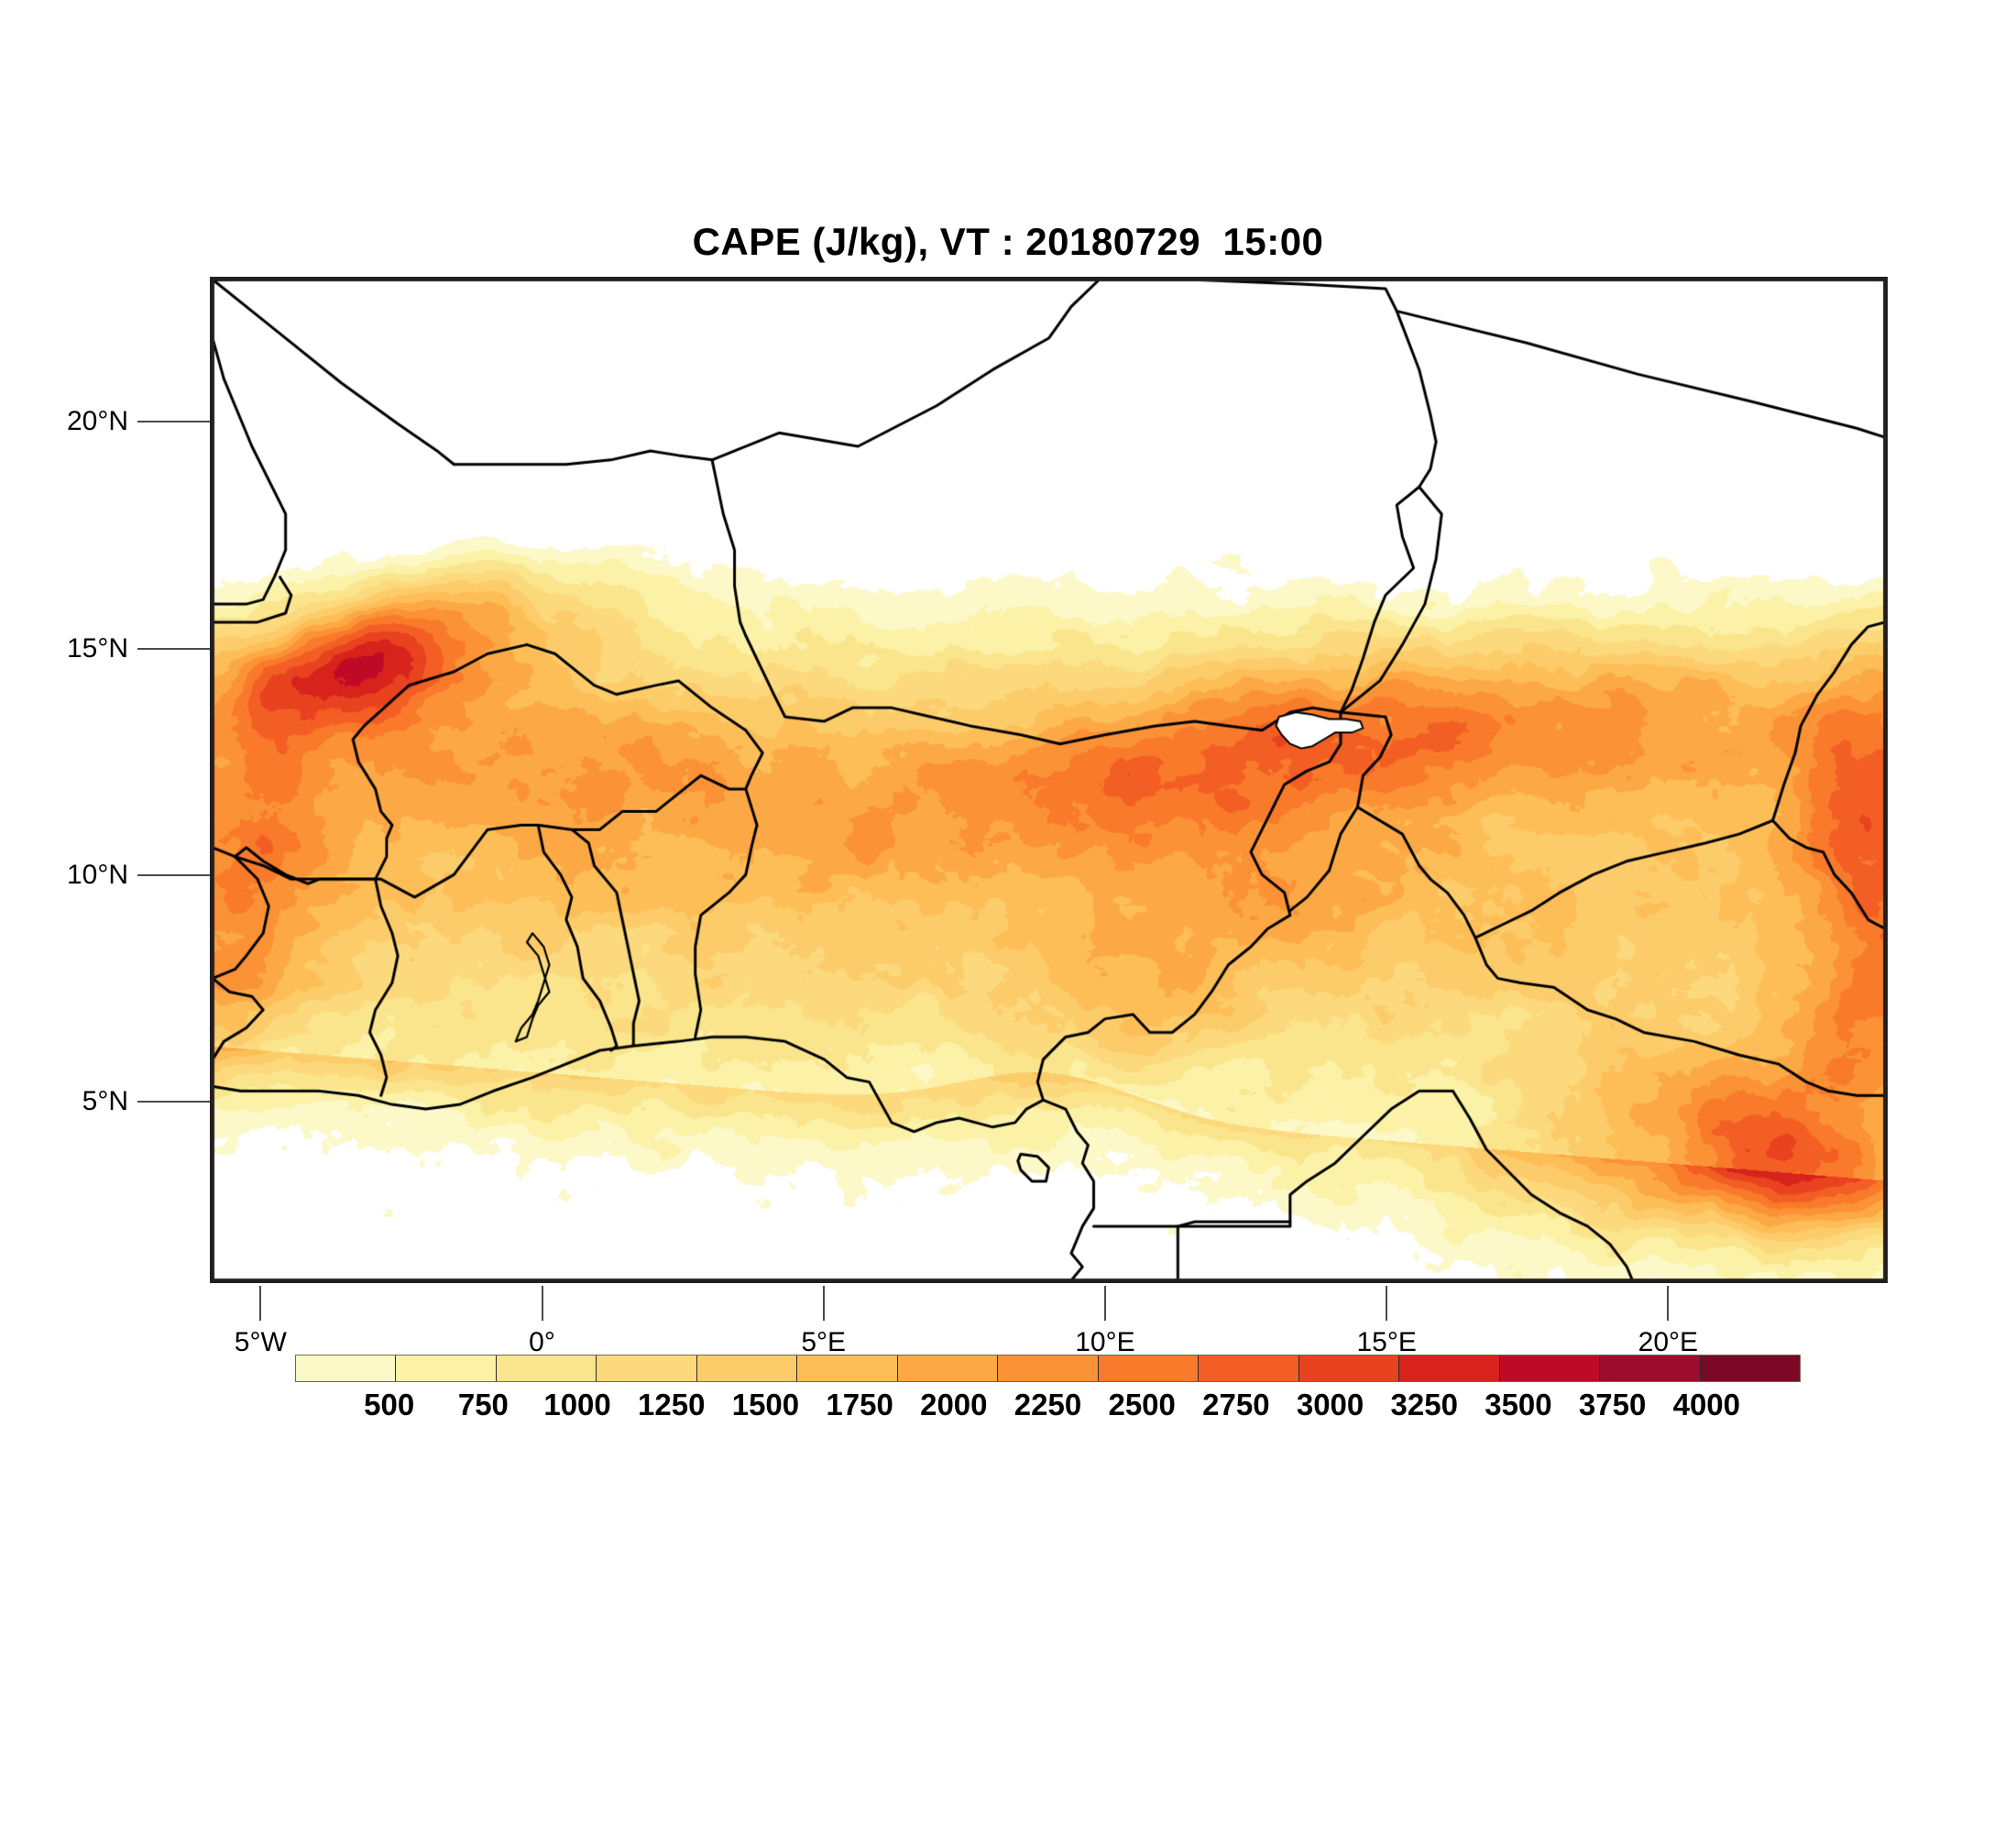 The height and width of the screenshot is (1833, 2016). What do you see at coordinates (954, 1404) in the screenshot?
I see `colorbar-tick-label: 2000` at bounding box center [954, 1404].